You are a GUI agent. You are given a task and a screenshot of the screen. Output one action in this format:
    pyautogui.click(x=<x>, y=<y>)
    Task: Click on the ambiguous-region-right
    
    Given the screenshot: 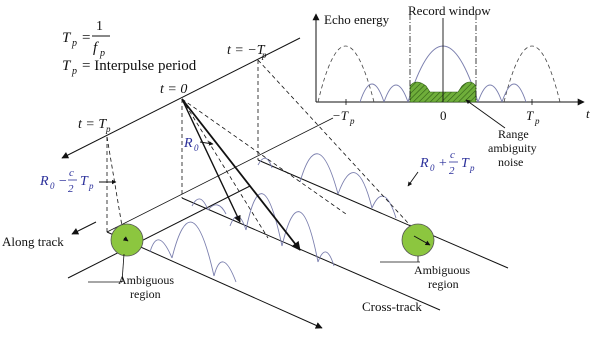 What is the action you would take?
    pyautogui.click(x=418, y=240)
    